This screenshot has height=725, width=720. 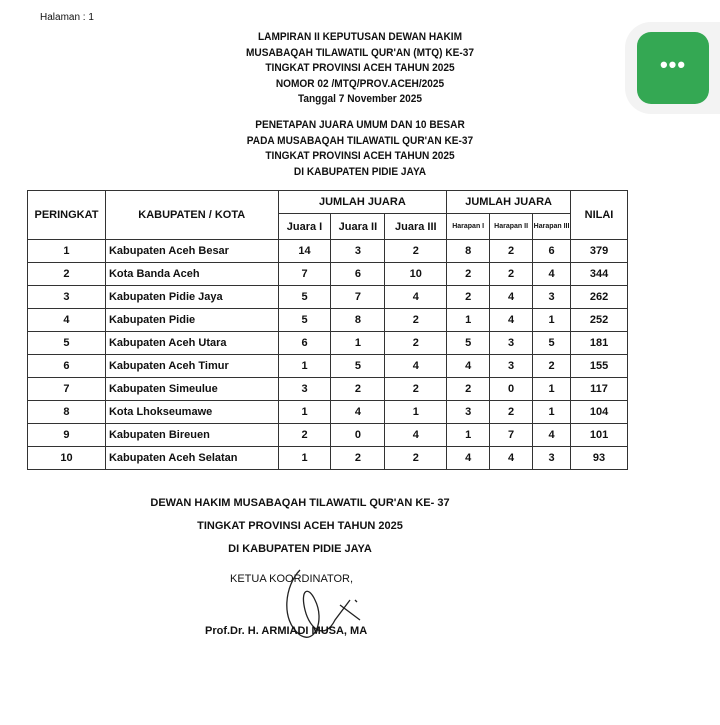 What do you see at coordinates (599, 251) in the screenshot?
I see `score-cell: 379` at bounding box center [599, 251].